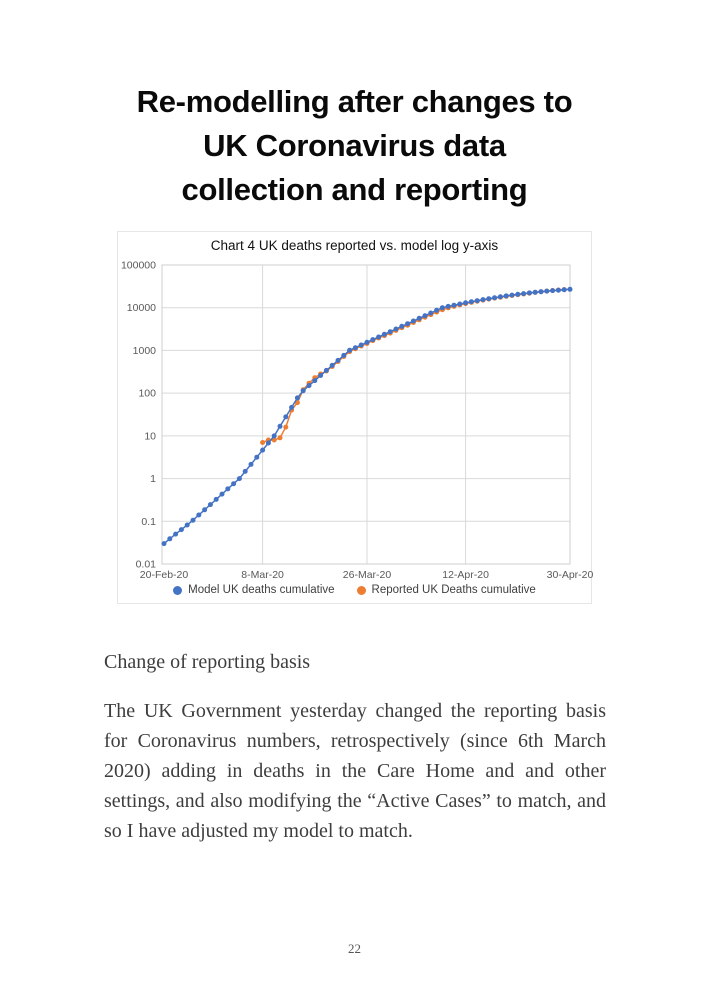  Describe the element at coordinates (146, 565) in the screenshot. I see `svg-text: 0.01` at that location.